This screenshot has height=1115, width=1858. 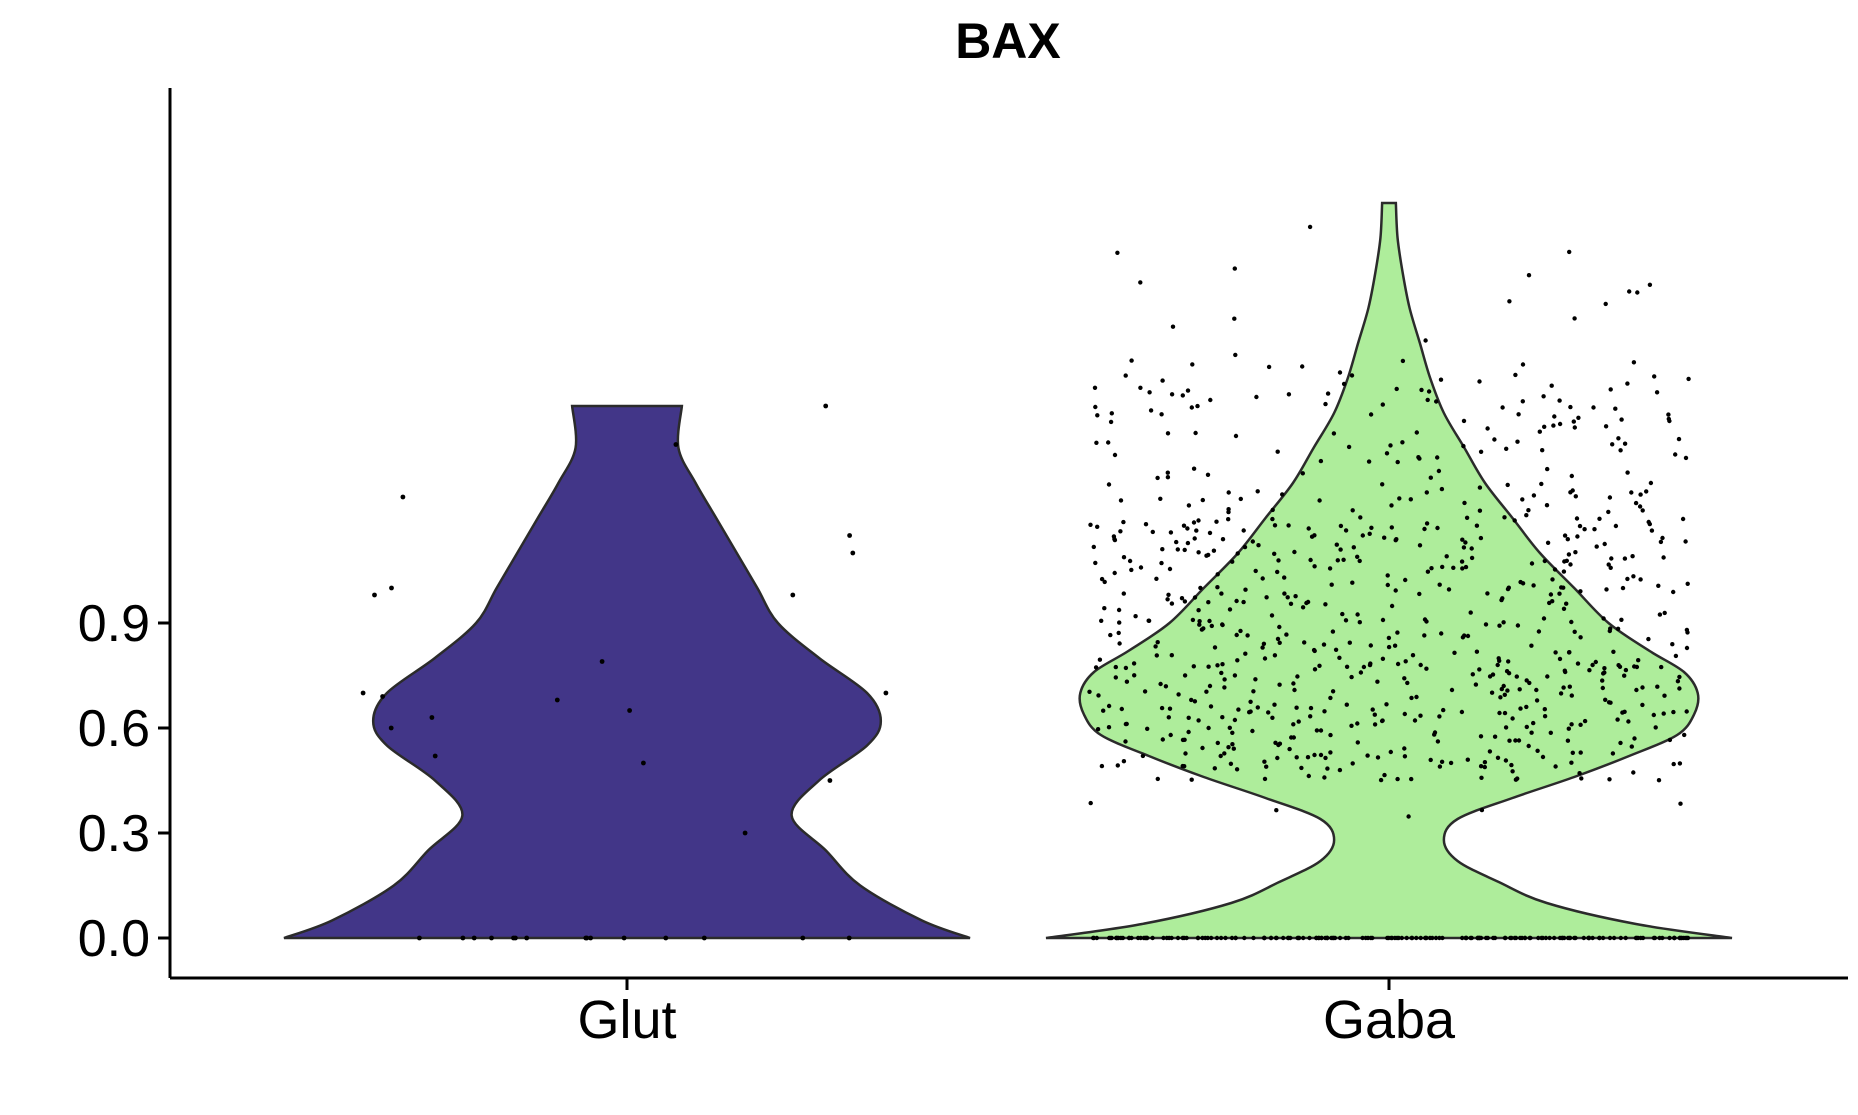 What do you see at coordinates (1008, 41) in the screenshot?
I see `chart-title: BAX` at bounding box center [1008, 41].